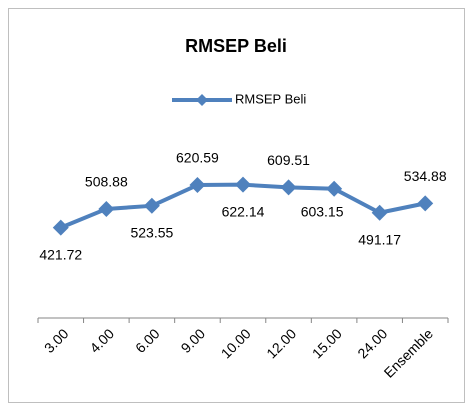 This screenshot has width=472, height=411. What do you see at coordinates (202, 100) in the screenshot?
I see `legend-marker` at bounding box center [202, 100].